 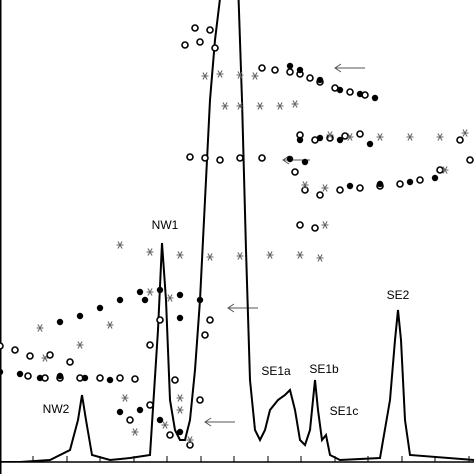 What do you see at coordinates (398, 295) in the screenshot?
I see `peak-label: SE2` at bounding box center [398, 295].